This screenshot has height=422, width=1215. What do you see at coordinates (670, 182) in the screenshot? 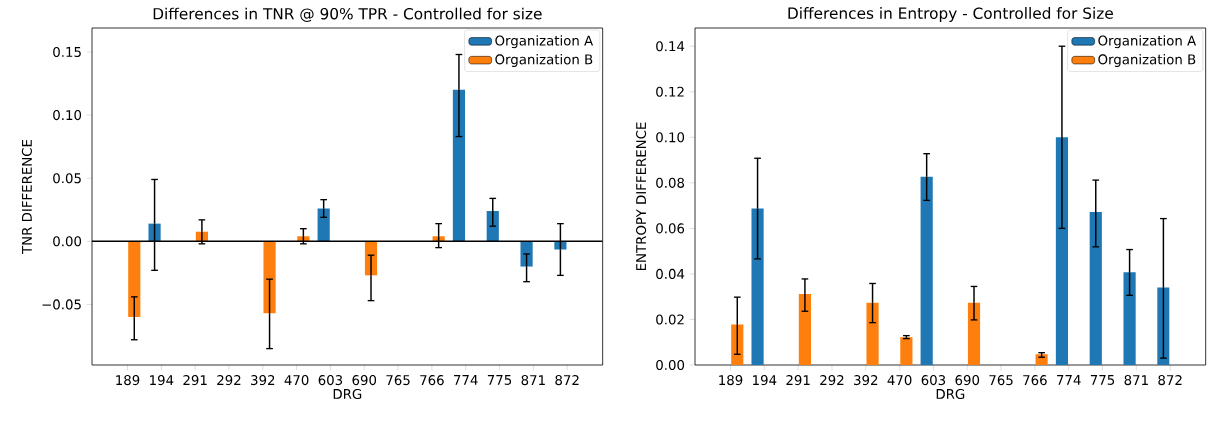
I see `y-tick-label: 0.08` at bounding box center [670, 182].